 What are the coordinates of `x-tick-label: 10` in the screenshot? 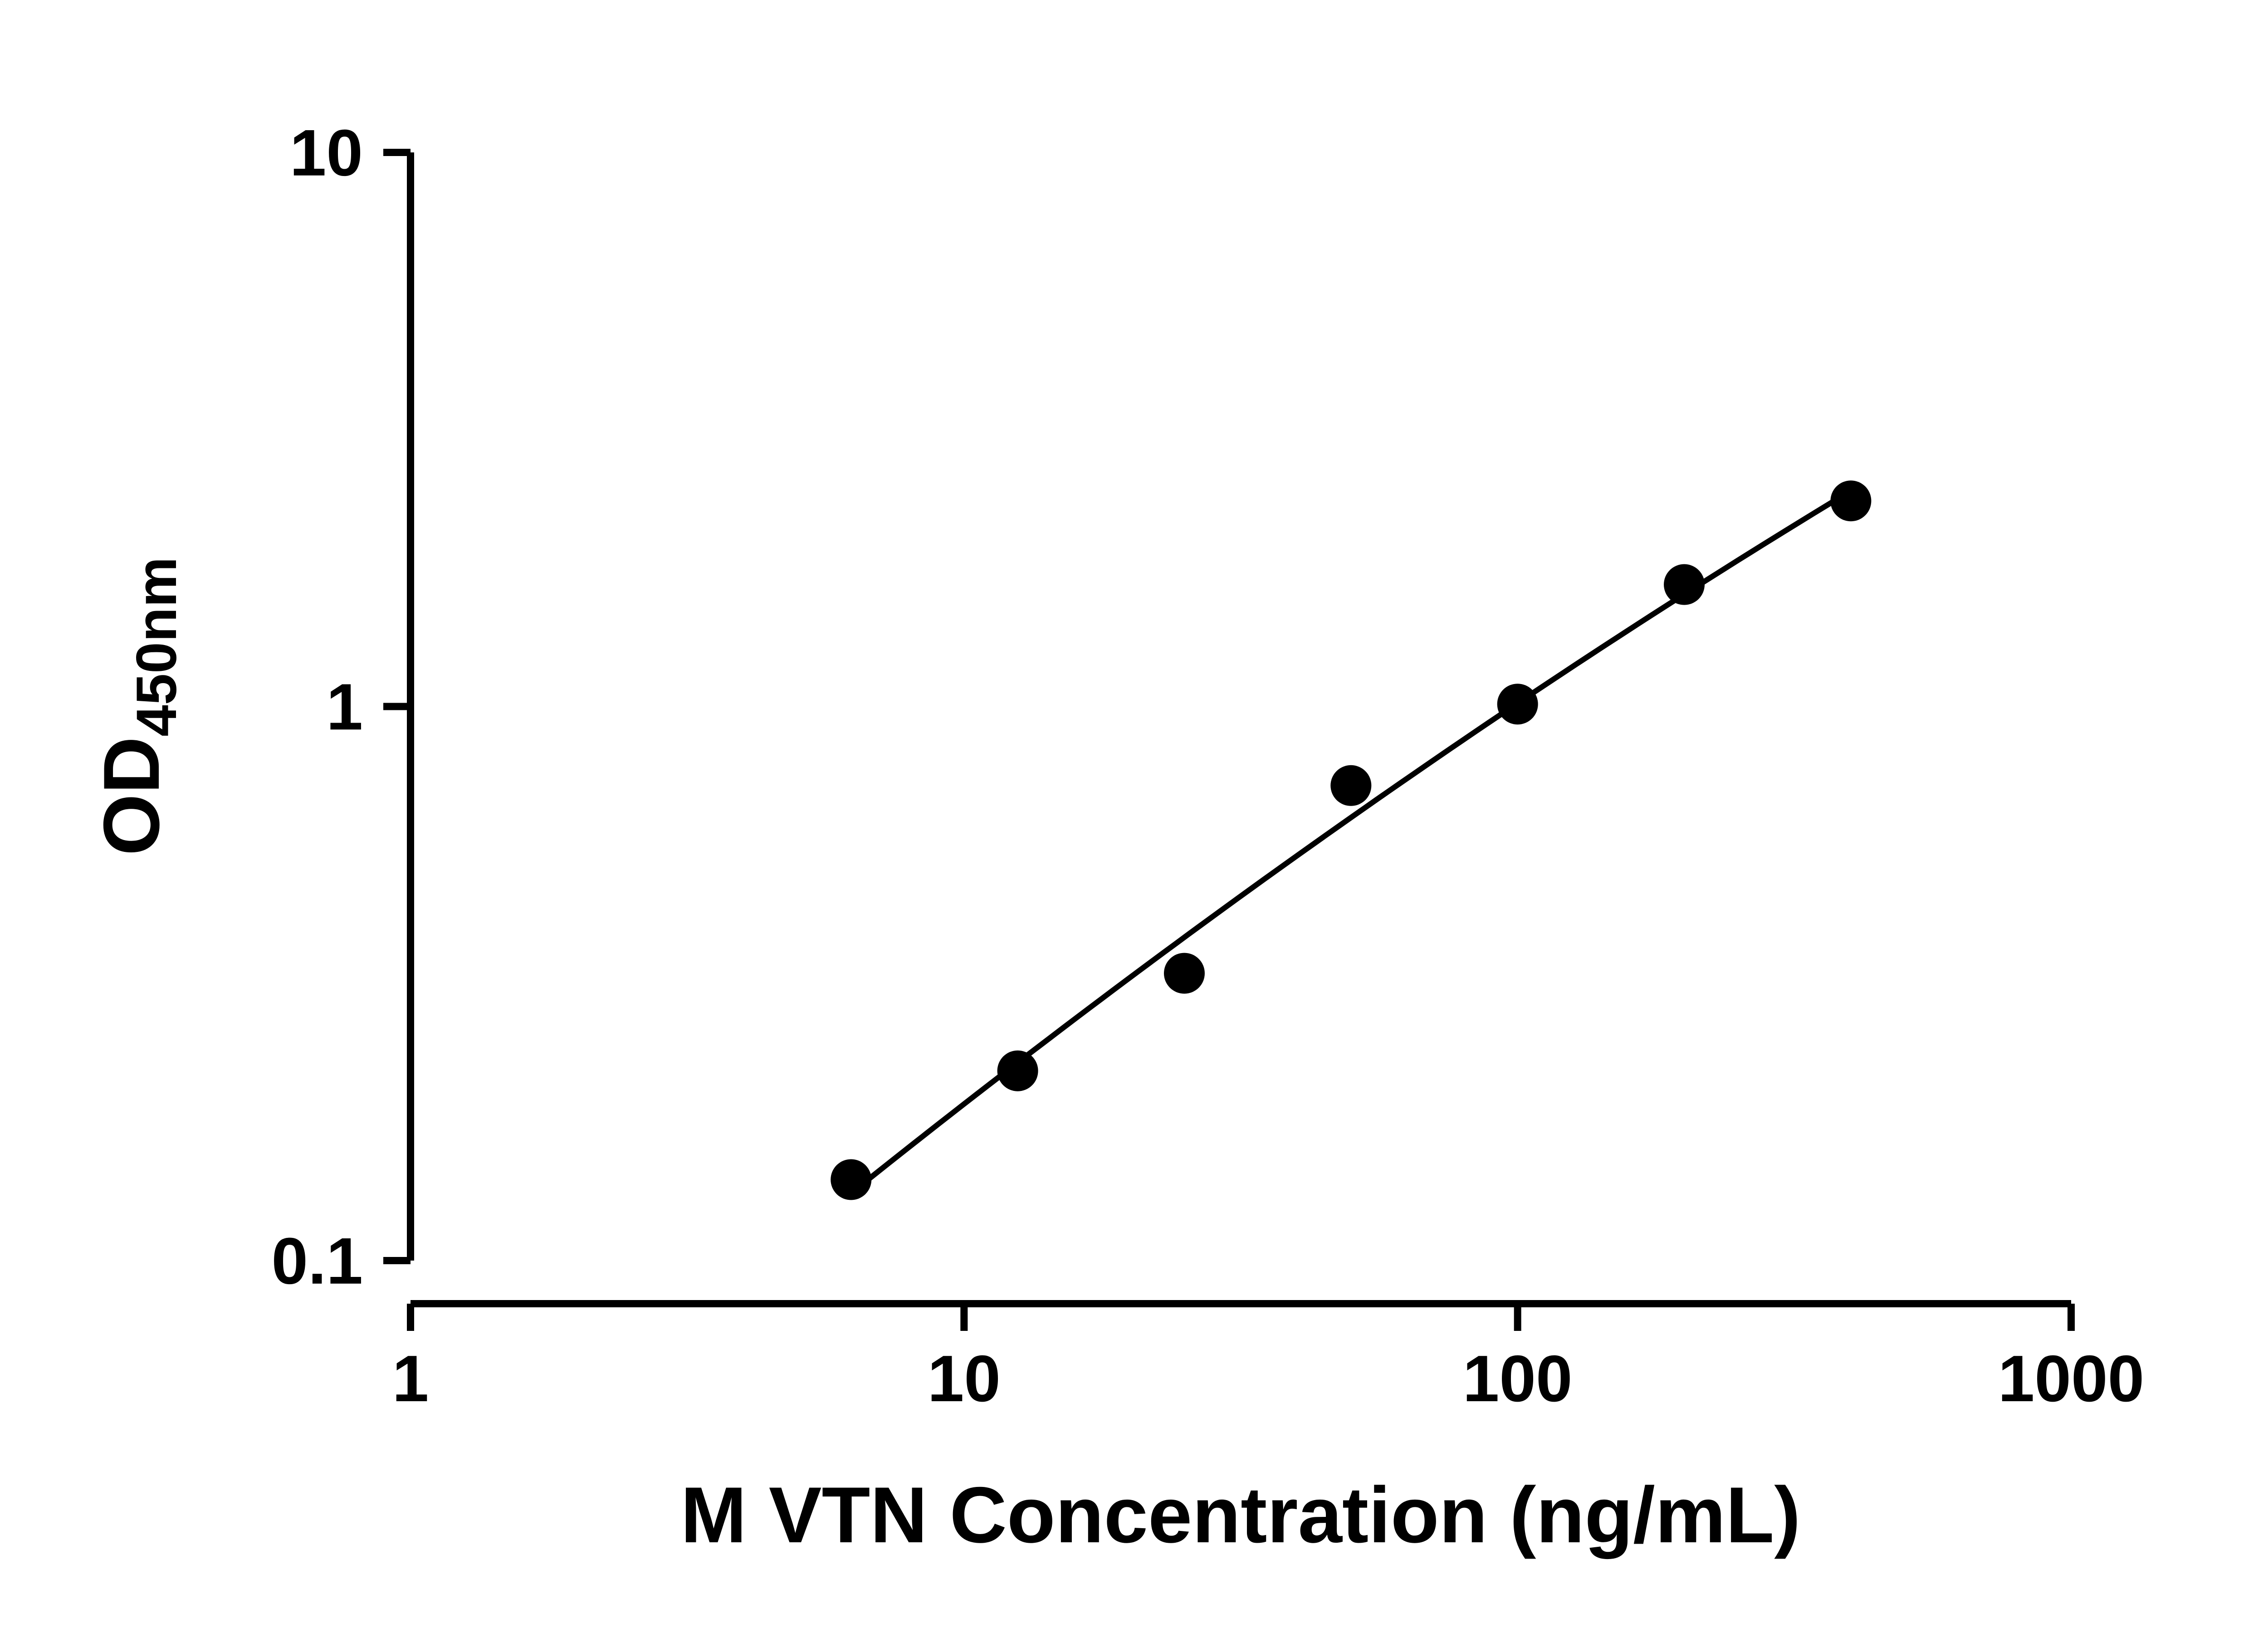 It's located at (965, 1378).